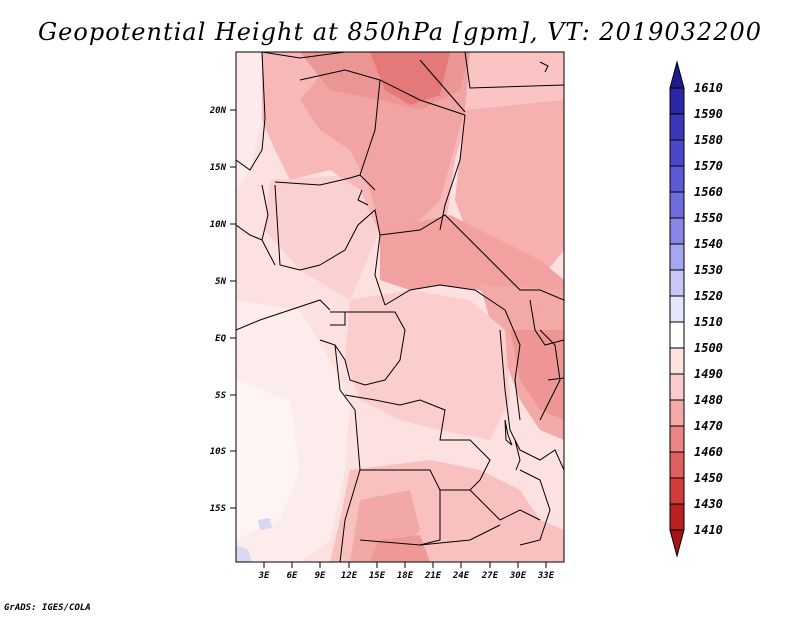 The image size is (800, 618). I want to click on legend-label: 1500, so click(708, 348).